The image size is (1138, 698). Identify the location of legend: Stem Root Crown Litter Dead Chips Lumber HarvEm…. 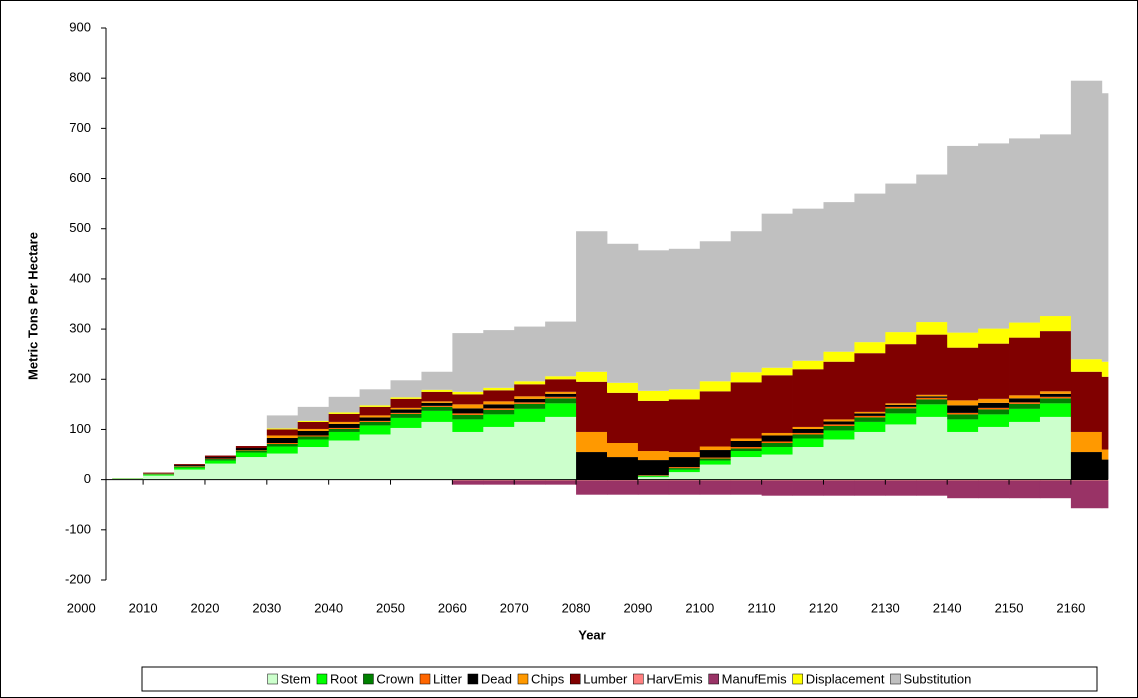
(619, 678).